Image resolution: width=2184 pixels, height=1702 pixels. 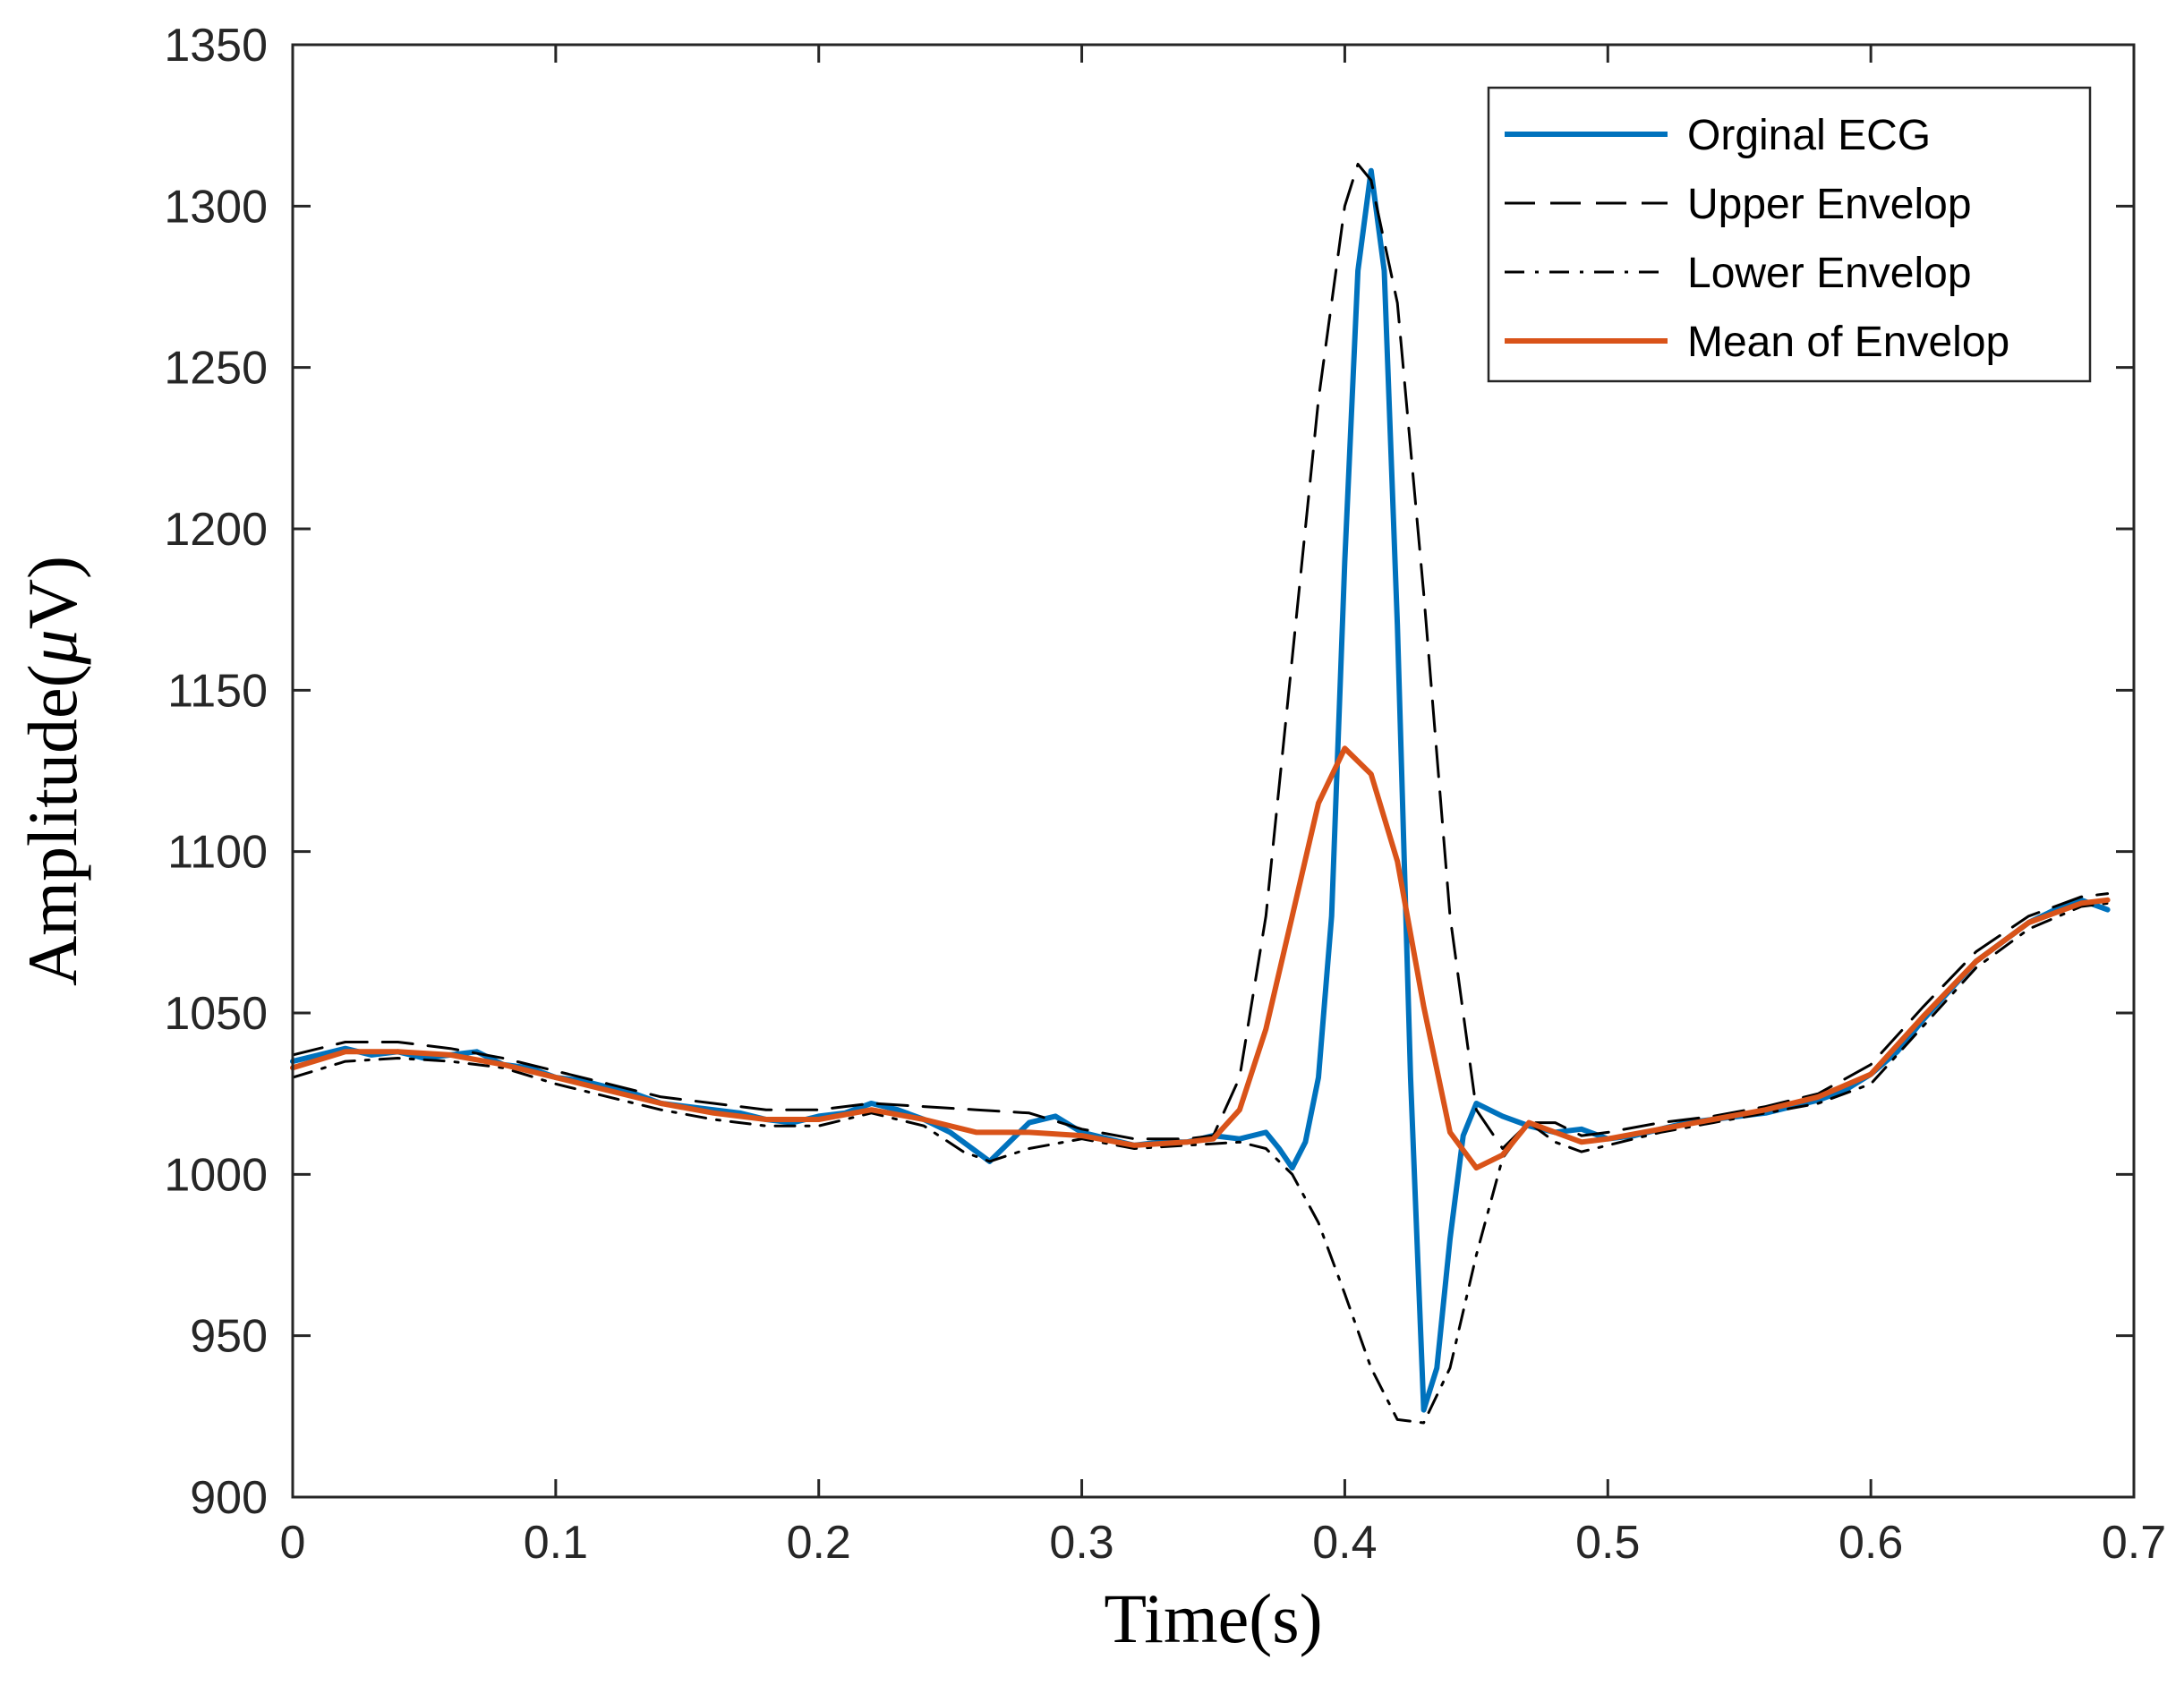 I want to click on y-tick-label: 1050, so click(x=216, y=1014).